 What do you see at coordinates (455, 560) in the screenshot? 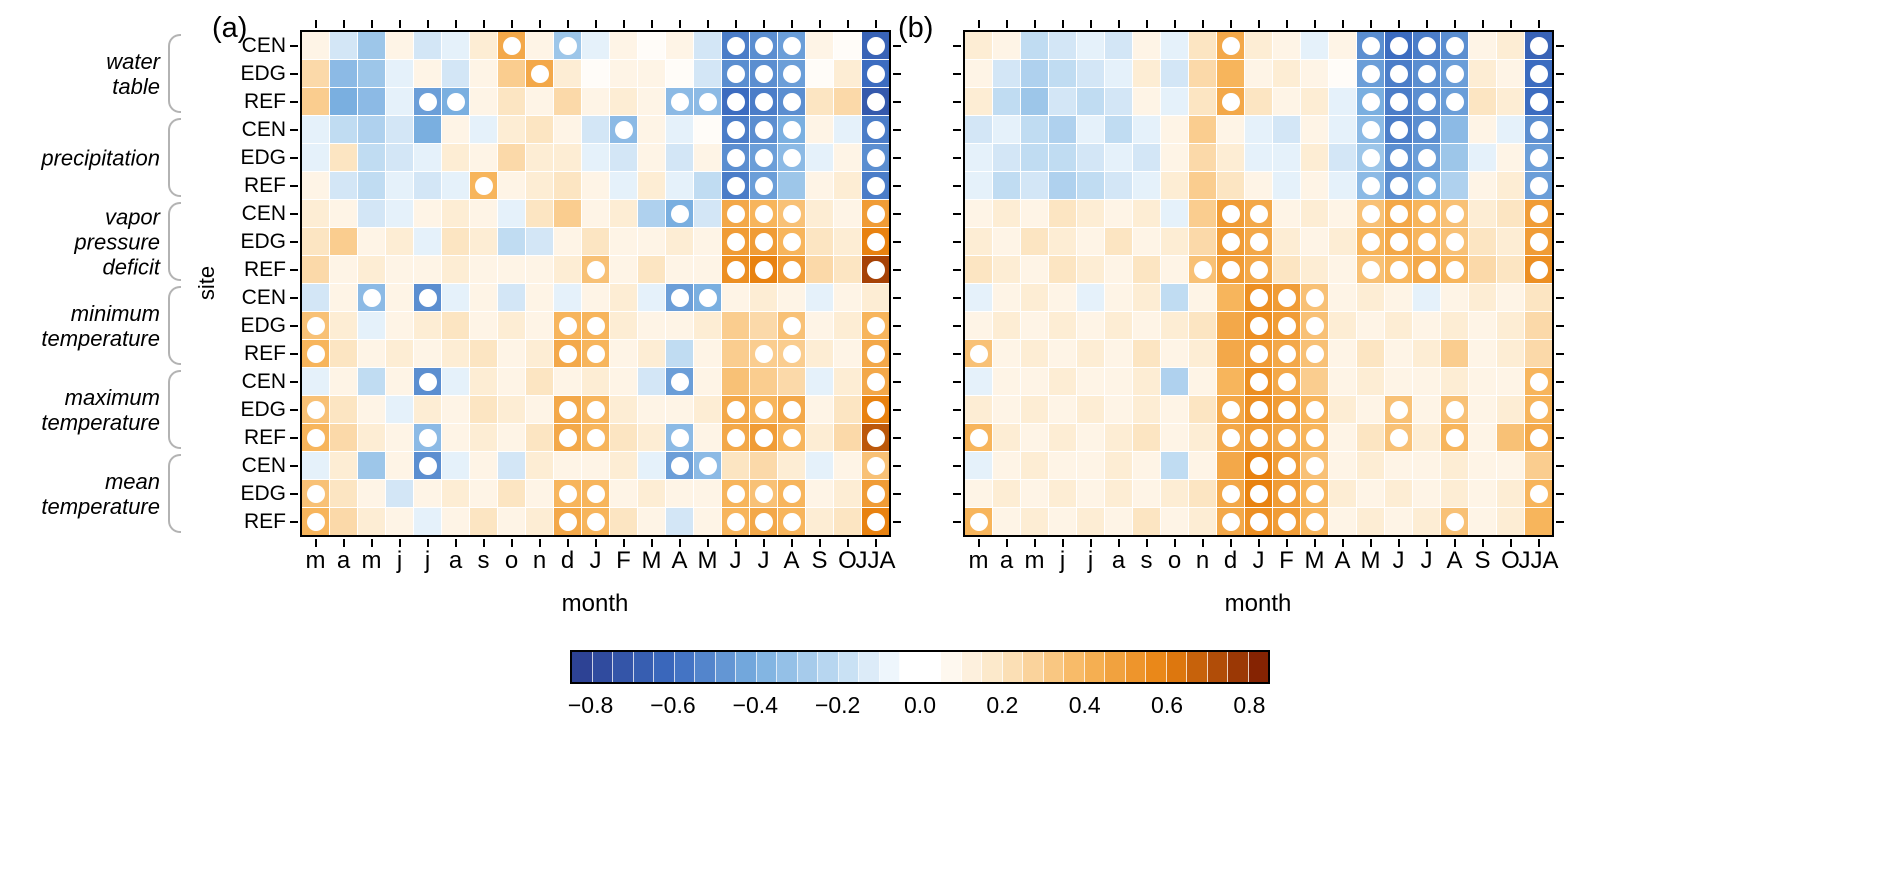
I see `x-tick-label: a` at bounding box center [455, 560].